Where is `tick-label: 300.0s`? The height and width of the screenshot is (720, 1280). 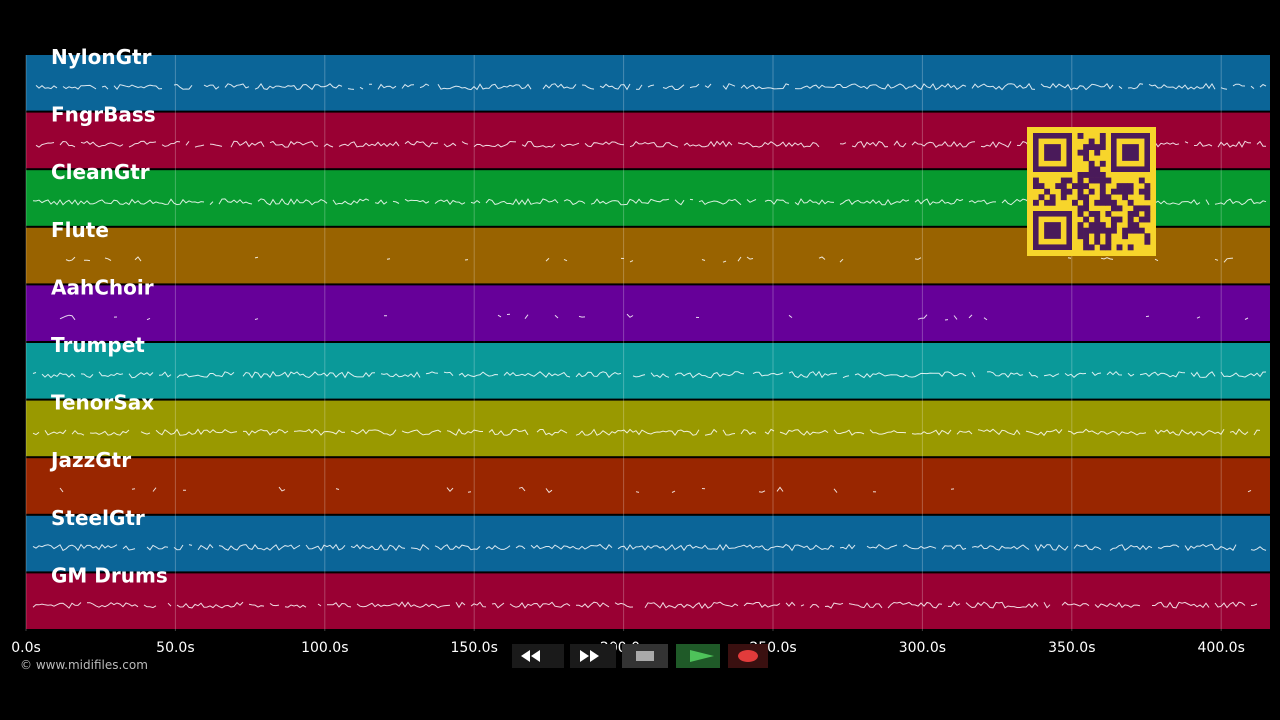 tick-label: 300.0s is located at coordinates (922, 648).